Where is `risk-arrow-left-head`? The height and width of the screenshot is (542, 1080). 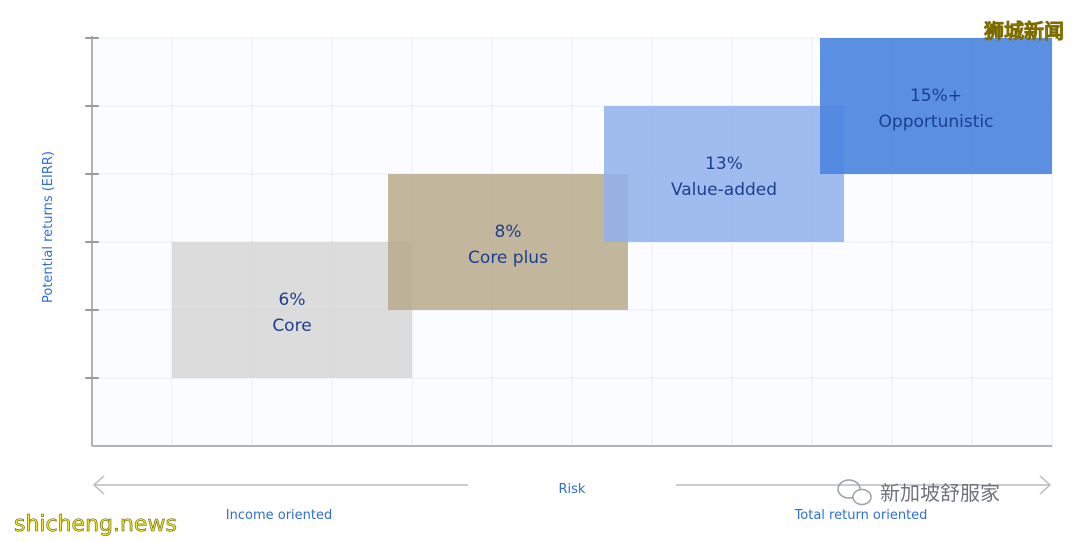
risk-arrow-left-head is located at coordinates (98, 485).